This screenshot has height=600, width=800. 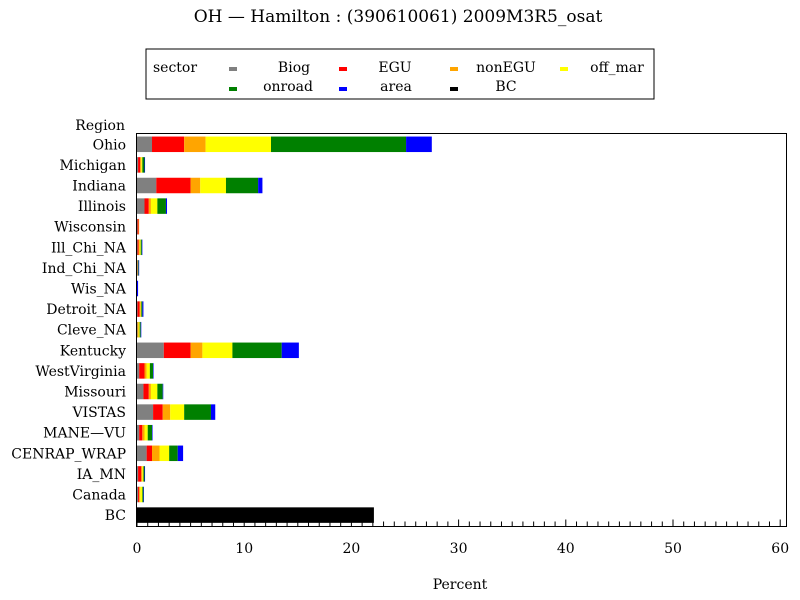 I want to click on bar-ill-chi-na-nonegu, so click(x=139, y=247).